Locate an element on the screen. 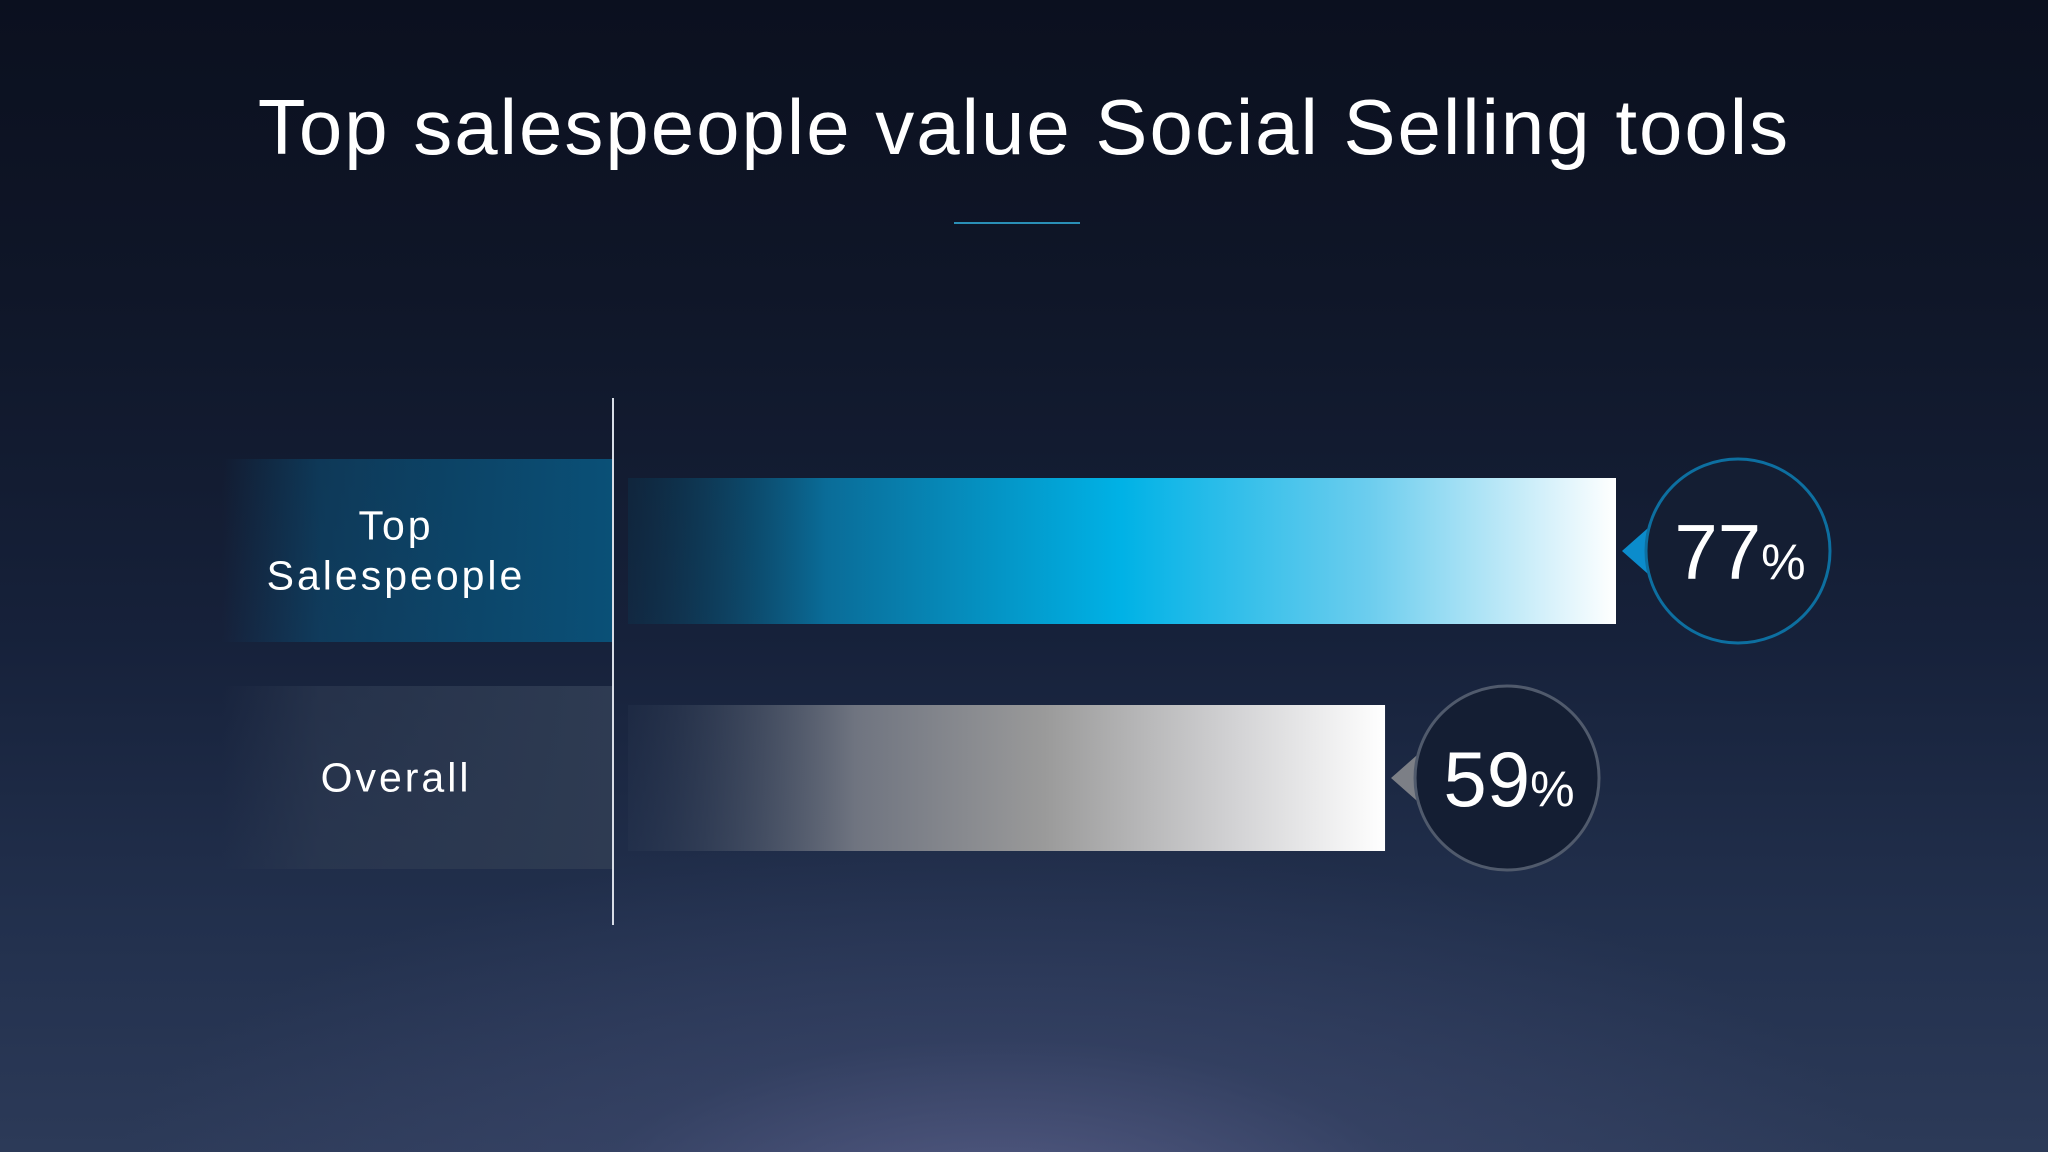  bar-overall is located at coordinates (1007, 778).